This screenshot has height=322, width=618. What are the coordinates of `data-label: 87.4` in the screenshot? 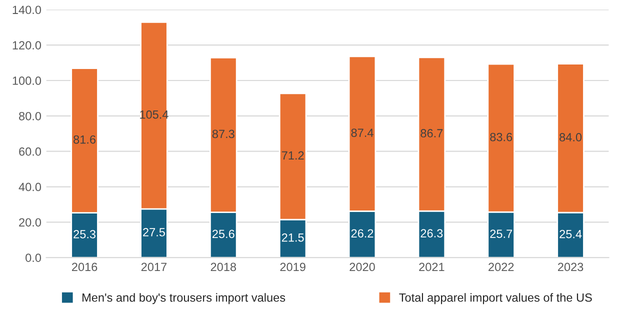 It's located at (362, 132).